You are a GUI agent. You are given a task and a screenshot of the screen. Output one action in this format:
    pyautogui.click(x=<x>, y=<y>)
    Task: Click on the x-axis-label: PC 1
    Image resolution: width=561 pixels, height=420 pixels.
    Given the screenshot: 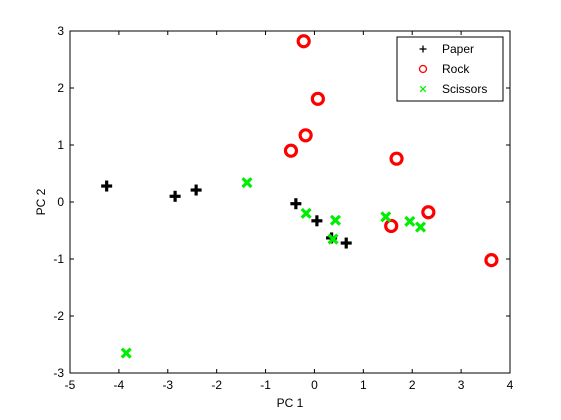 What is the action you would take?
    pyautogui.click(x=290, y=403)
    